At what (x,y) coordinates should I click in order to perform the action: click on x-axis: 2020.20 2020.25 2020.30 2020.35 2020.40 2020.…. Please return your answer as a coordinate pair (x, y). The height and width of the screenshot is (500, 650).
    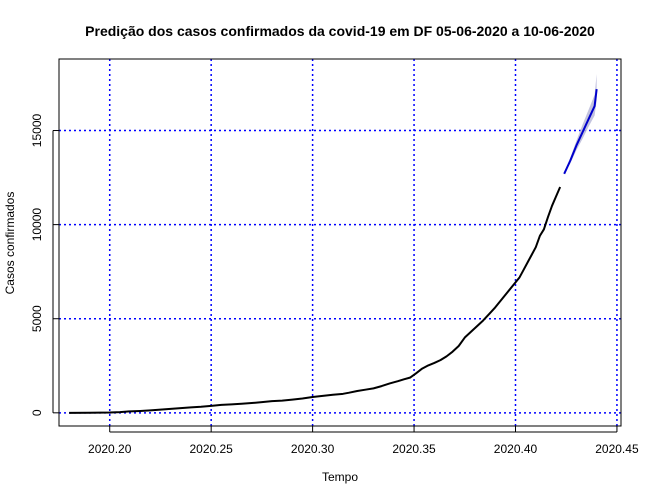
    Looking at the image, I should click on (363, 441).